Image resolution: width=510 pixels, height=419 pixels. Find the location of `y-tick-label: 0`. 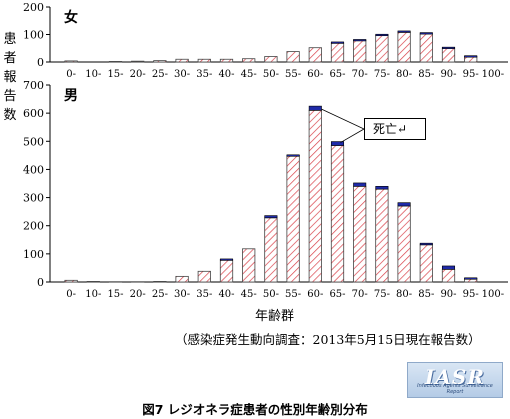

y-tick-label: 0 is located at coordinates (40, 282).